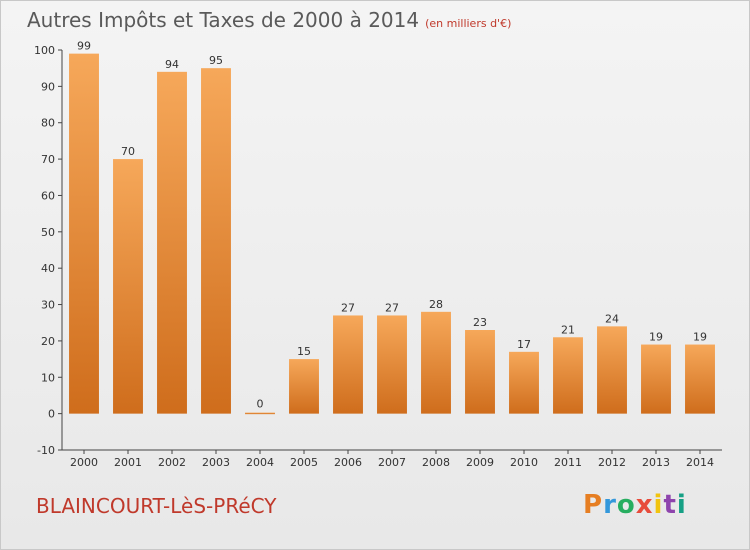 This screenshot has width=750, height=550. Describe the element at coordinates (51, 414) in the screenshot. I see `y-tick-label: 0` at that location.